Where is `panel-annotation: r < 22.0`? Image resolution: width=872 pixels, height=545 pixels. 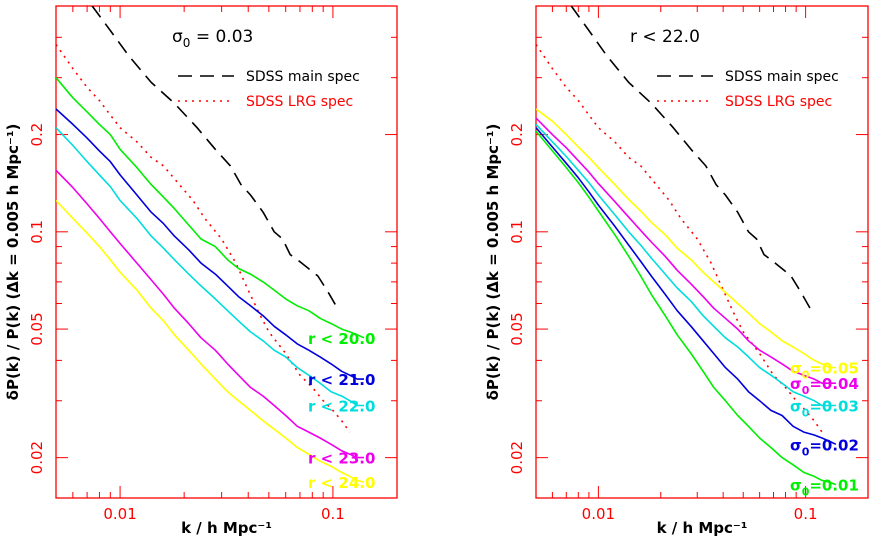 panel-annotation: r < 22.0 is located at coordinates (665, 37).